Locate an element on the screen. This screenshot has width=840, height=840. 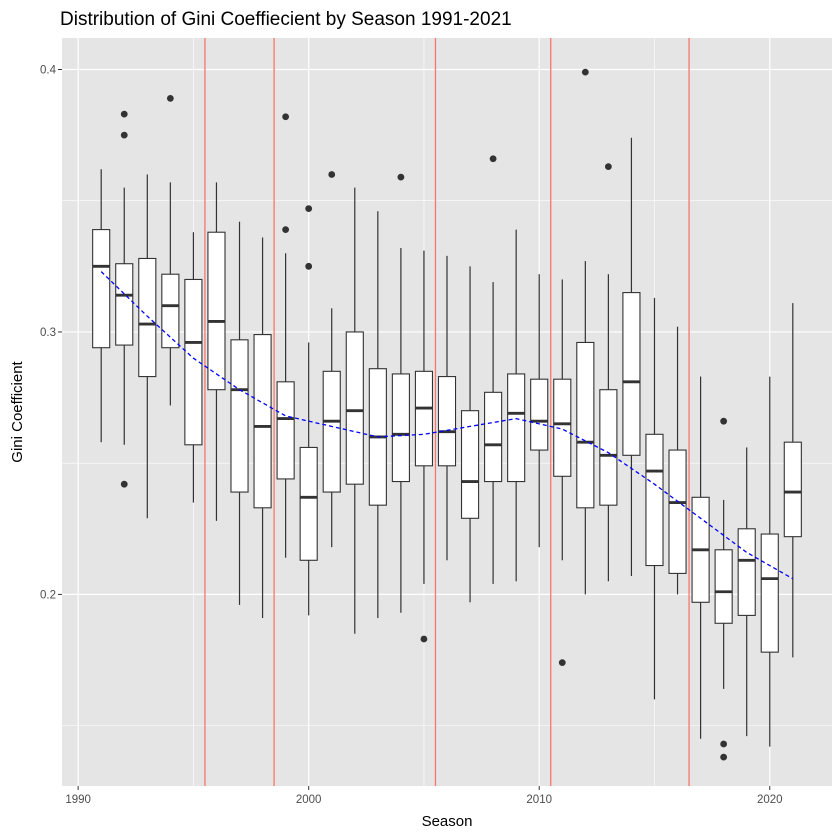
box-1994 is located at coordinates (170, 250).